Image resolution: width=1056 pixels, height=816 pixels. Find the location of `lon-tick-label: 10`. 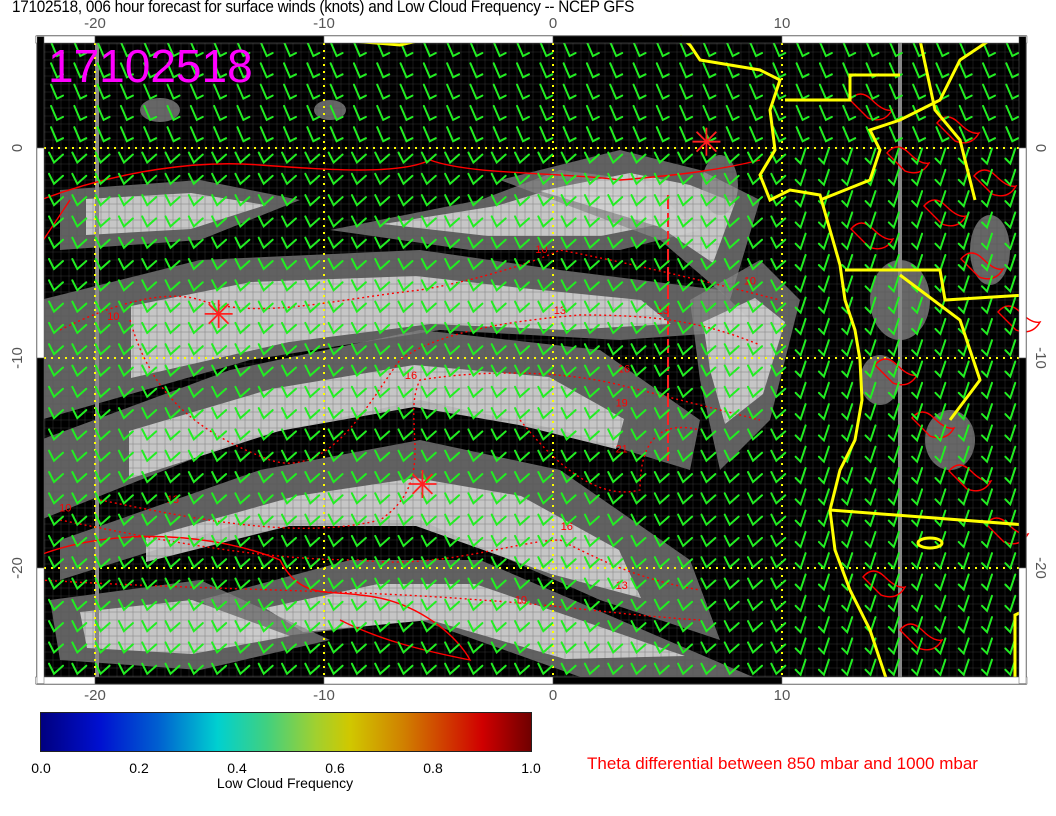

lon-tick-label: 10 is located at coordinates (782, 23).